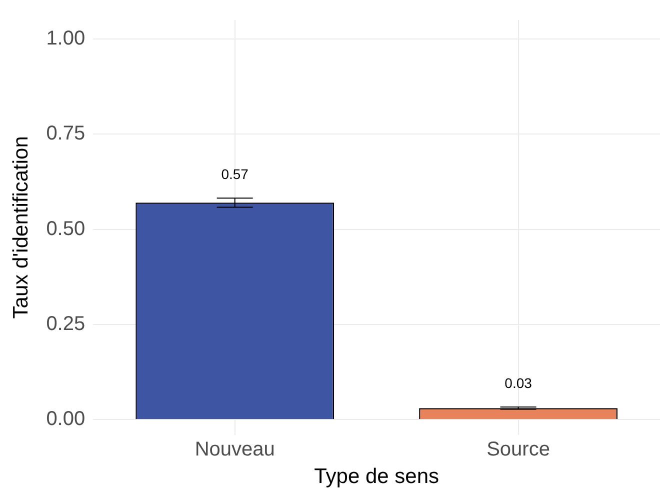 The width and height of the screenshot is (665, 490). Describe the element at coordinates (66, 323) in the screenshot. I see `y-tick-label: 0.25` at that location.